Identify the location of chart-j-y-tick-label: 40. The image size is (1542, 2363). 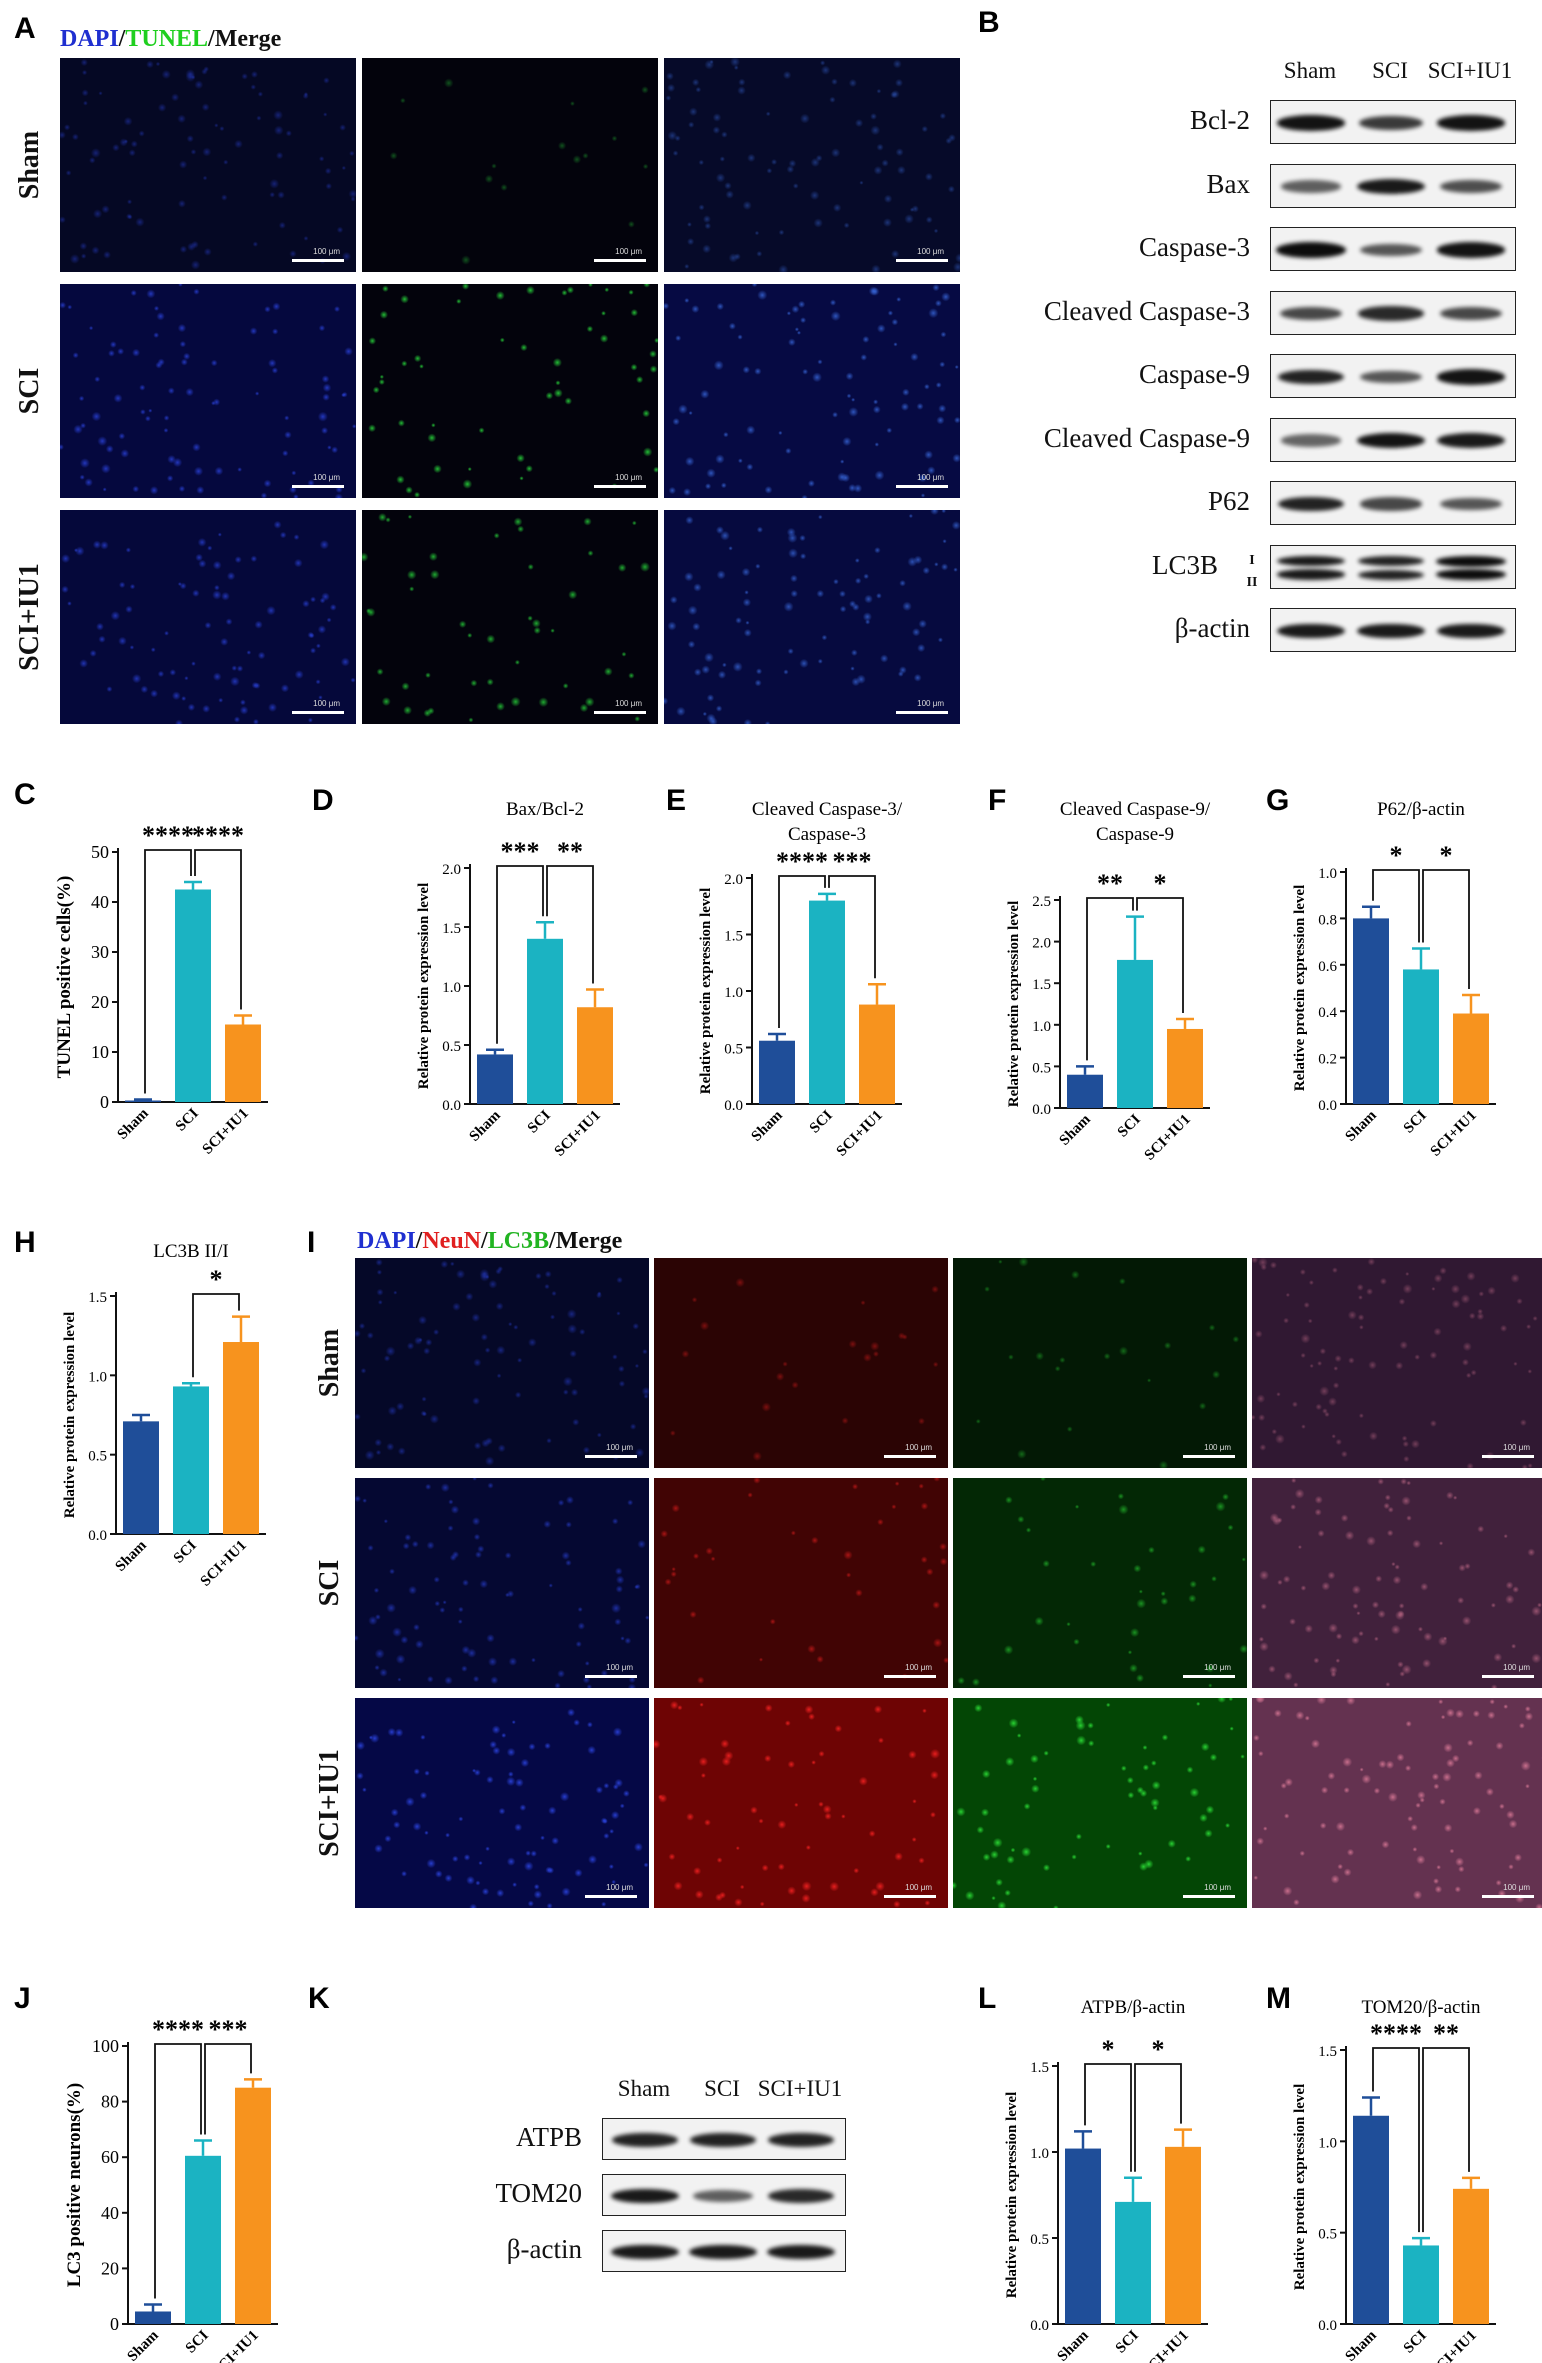
(110, 2213).